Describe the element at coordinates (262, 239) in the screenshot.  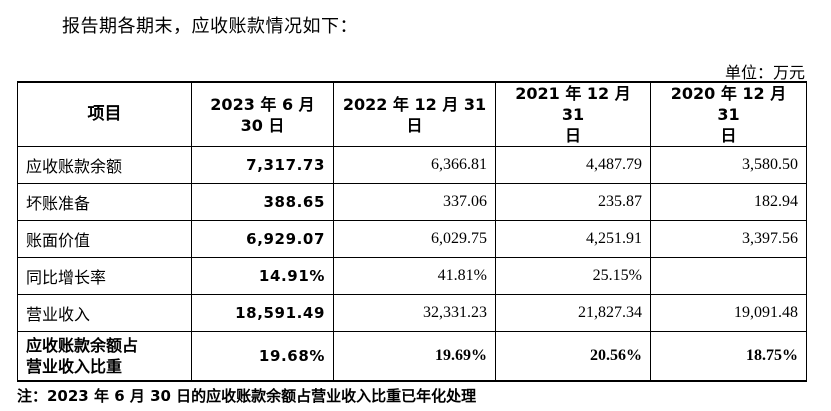
I see `cell-value: 6,929.07` at that location.